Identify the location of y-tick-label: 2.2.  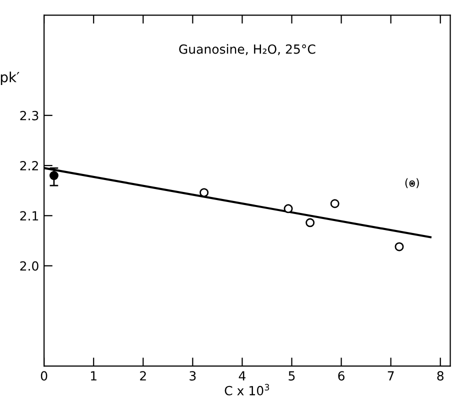
(29, 165).